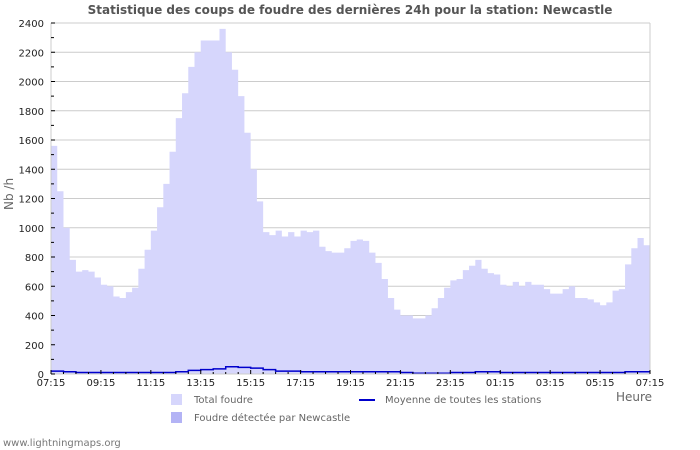 The height and width of the screenshot is (450, 700). Describe the element at coordinates (31, 200) in the screenshot. I see `svg-text: 1200` at that location.